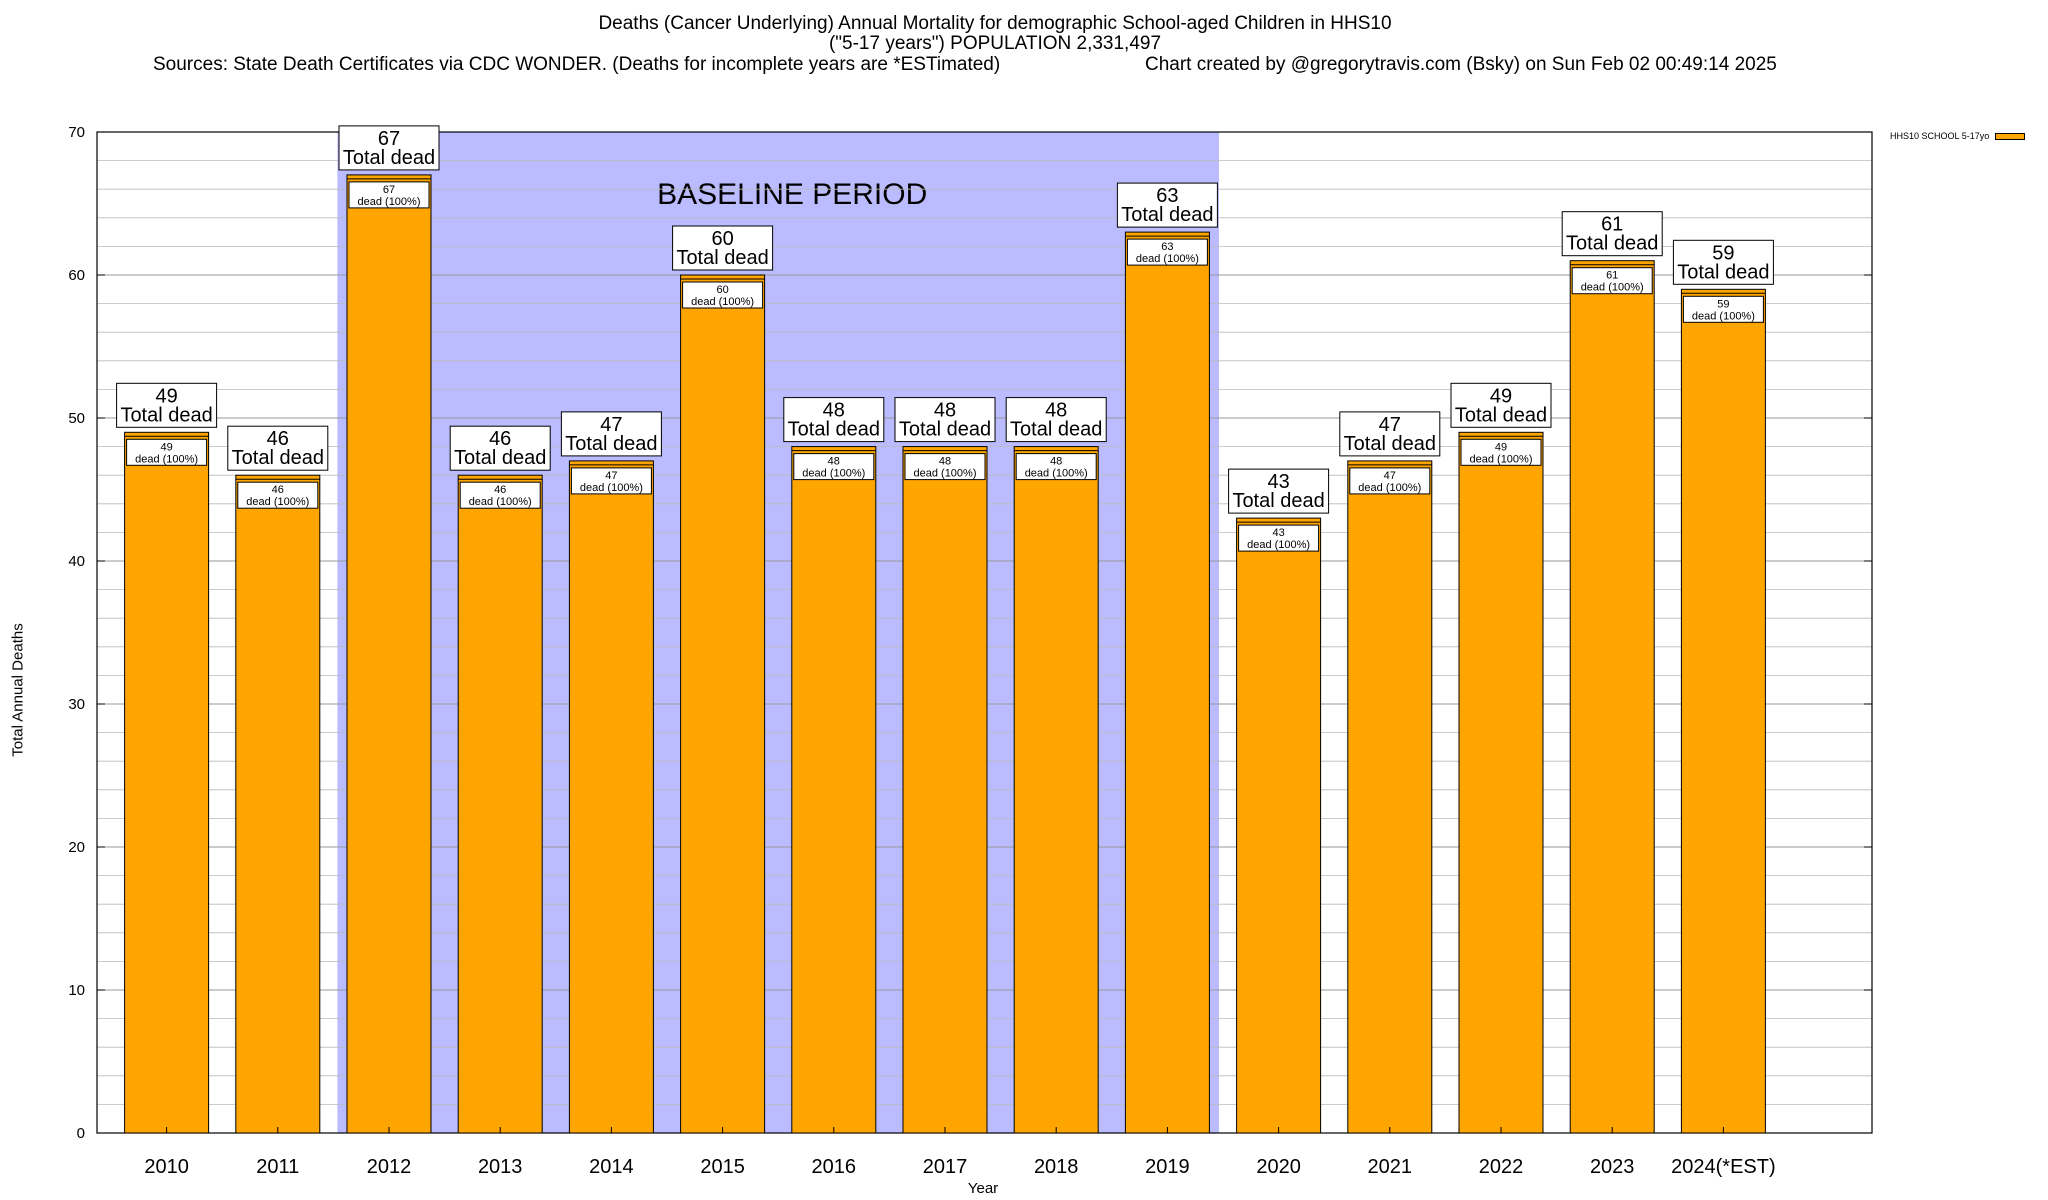 Image resolution: width=2048 pixels, height=1200 pixels. I want to click on x-tick-label: 2024(*EST), so click(1723, 1167).